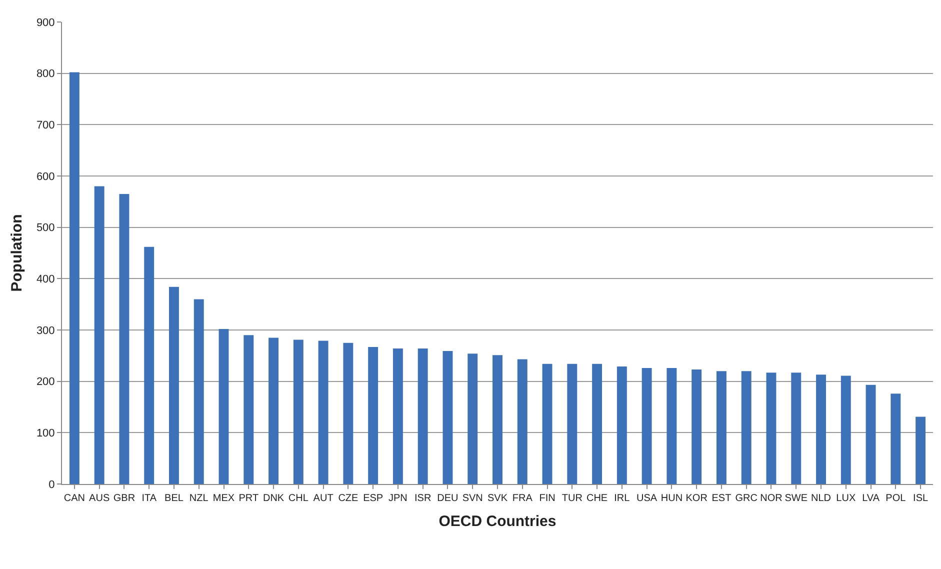 The image size is (941, 569). Describe the element at coordinates (746, 498) in the screenshot. I see `x-tick-label: GRC` at that location.